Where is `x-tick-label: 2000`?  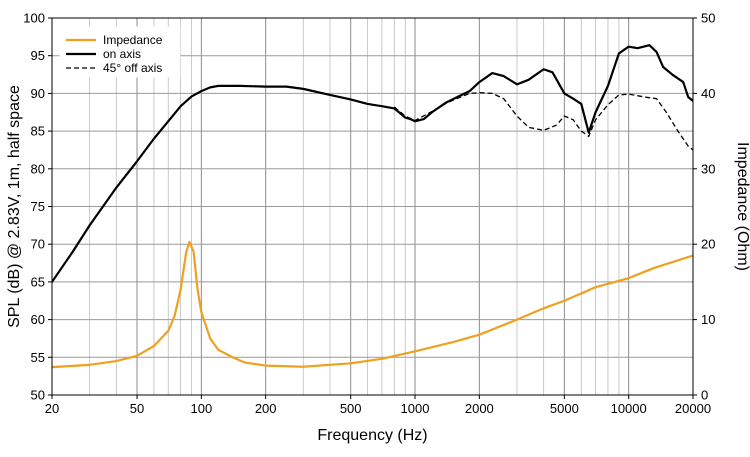 x-tick-label: 2000 is located at coordinates (479, 408).